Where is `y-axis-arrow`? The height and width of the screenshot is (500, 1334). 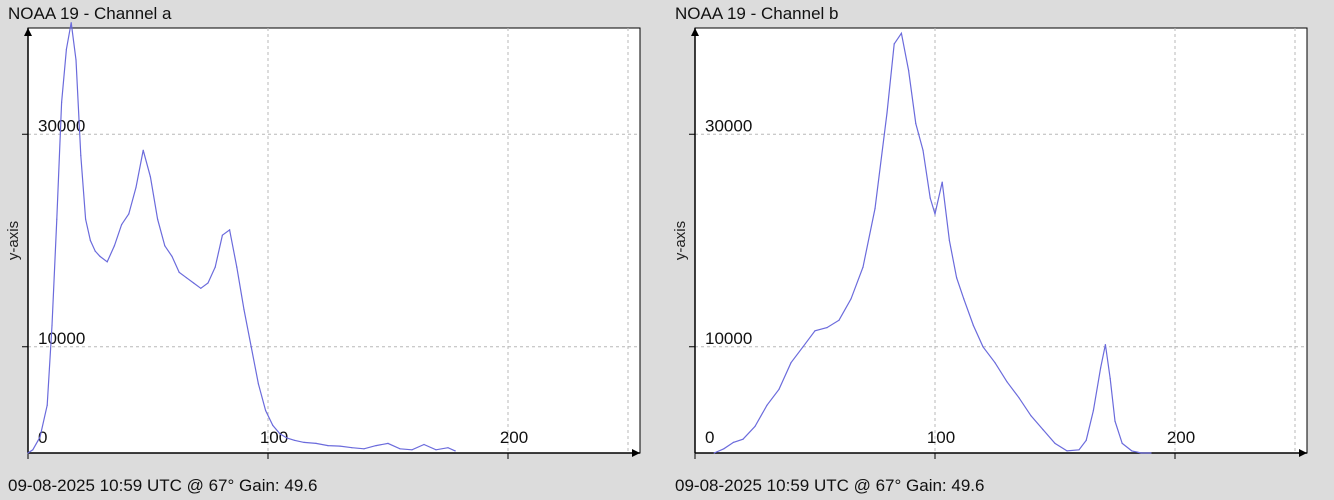
y-axis-arrow is located at coordinates (28, 32).